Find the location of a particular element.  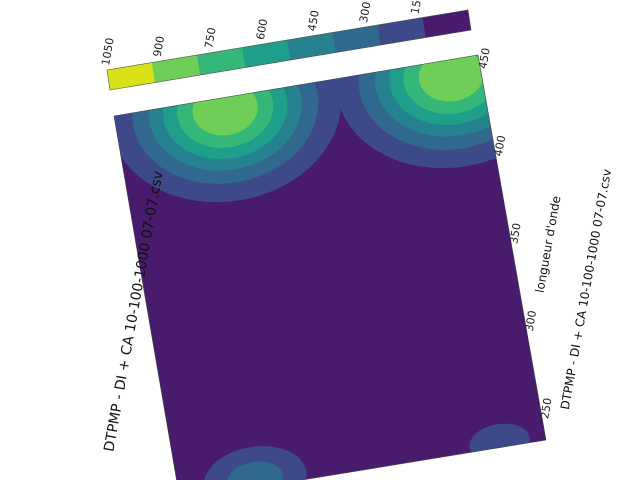

axis-tick-label: 450 is located at coordinates (484, 58).